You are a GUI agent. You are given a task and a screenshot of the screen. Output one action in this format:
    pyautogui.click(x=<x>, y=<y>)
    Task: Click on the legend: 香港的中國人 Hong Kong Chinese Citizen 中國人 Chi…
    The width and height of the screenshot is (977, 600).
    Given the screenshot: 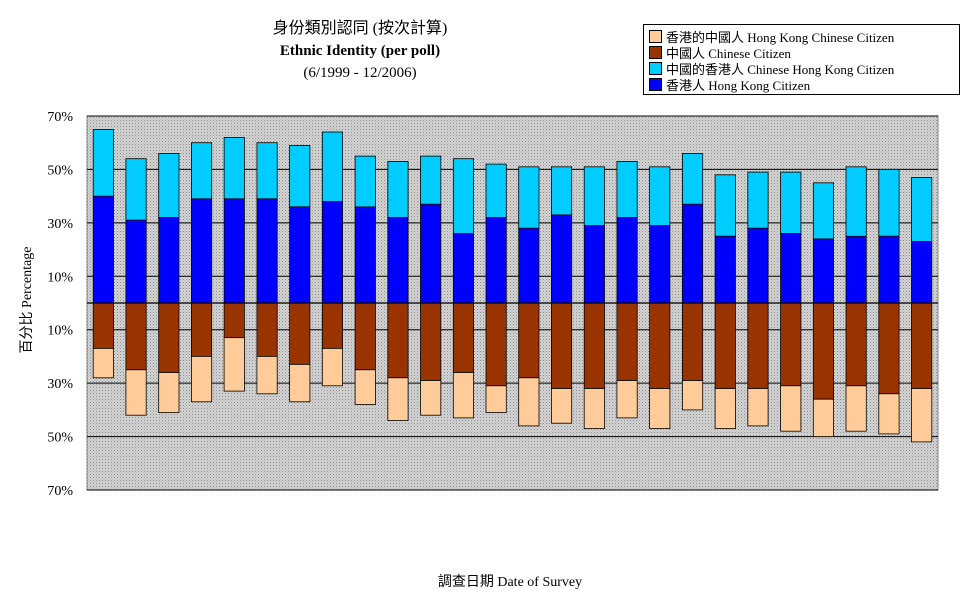 What is the action you would take?
    pyautogui.click(x=801, y=59)
    